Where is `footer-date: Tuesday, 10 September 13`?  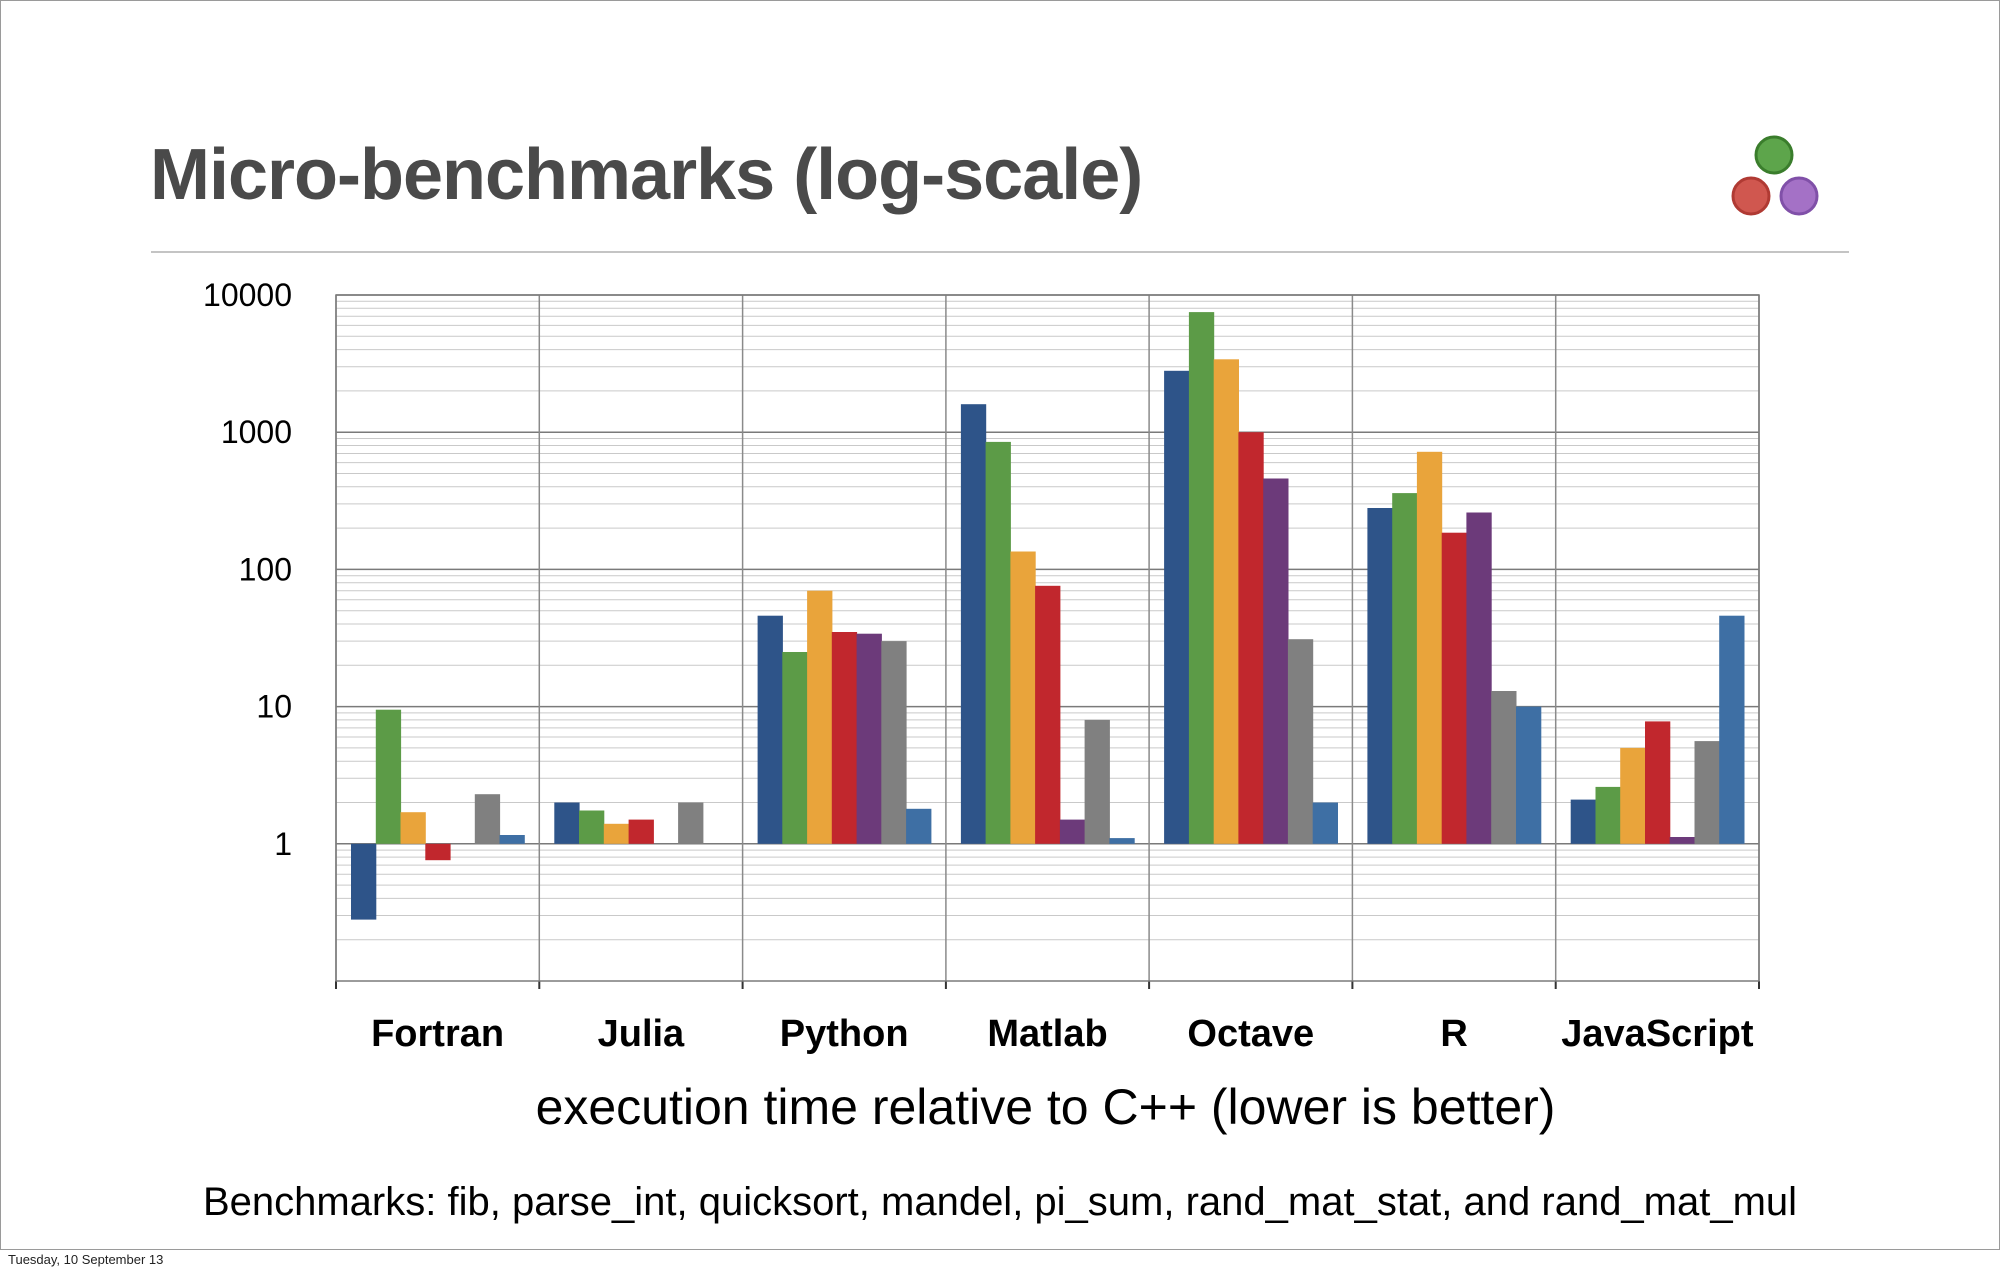 footer-date: Tuesday, 10 September 13 is located at coordinates (86, 1259).